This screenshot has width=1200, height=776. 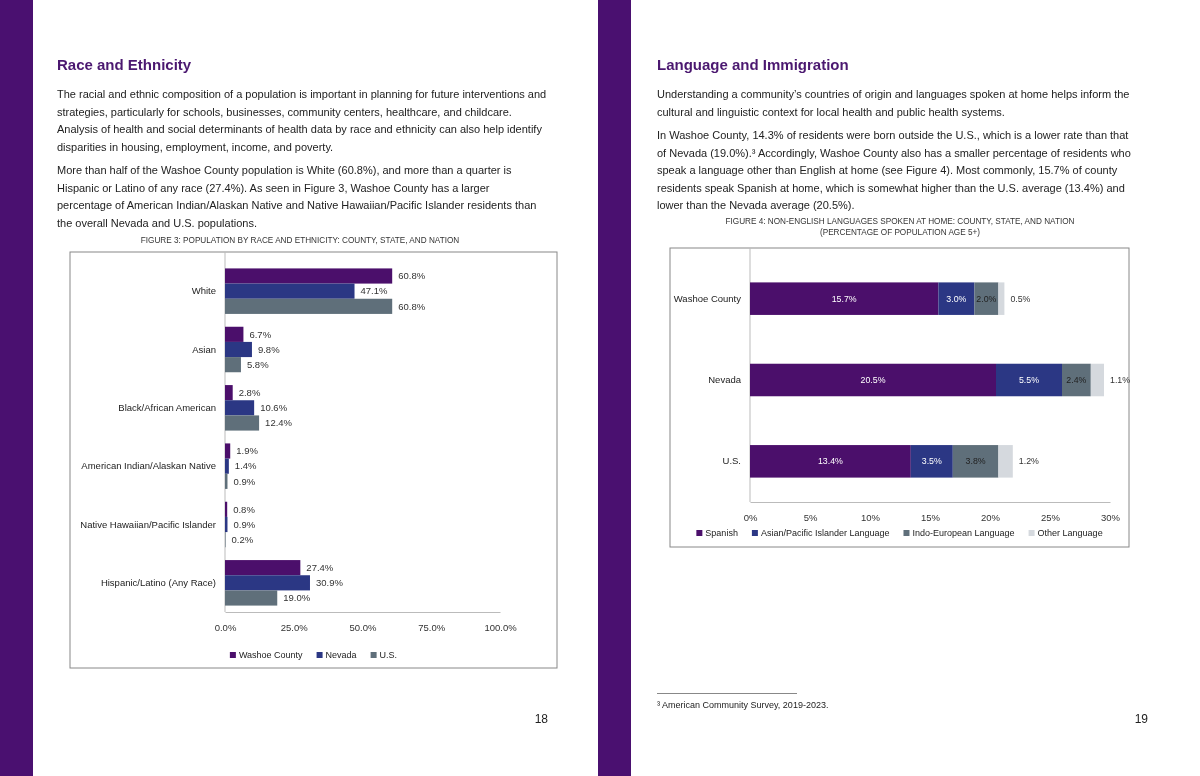 What do you see at coordinates (225, 627) in the screenshot?
I see `x-tick-label: 0.0%` at bounding box center [225, 627].